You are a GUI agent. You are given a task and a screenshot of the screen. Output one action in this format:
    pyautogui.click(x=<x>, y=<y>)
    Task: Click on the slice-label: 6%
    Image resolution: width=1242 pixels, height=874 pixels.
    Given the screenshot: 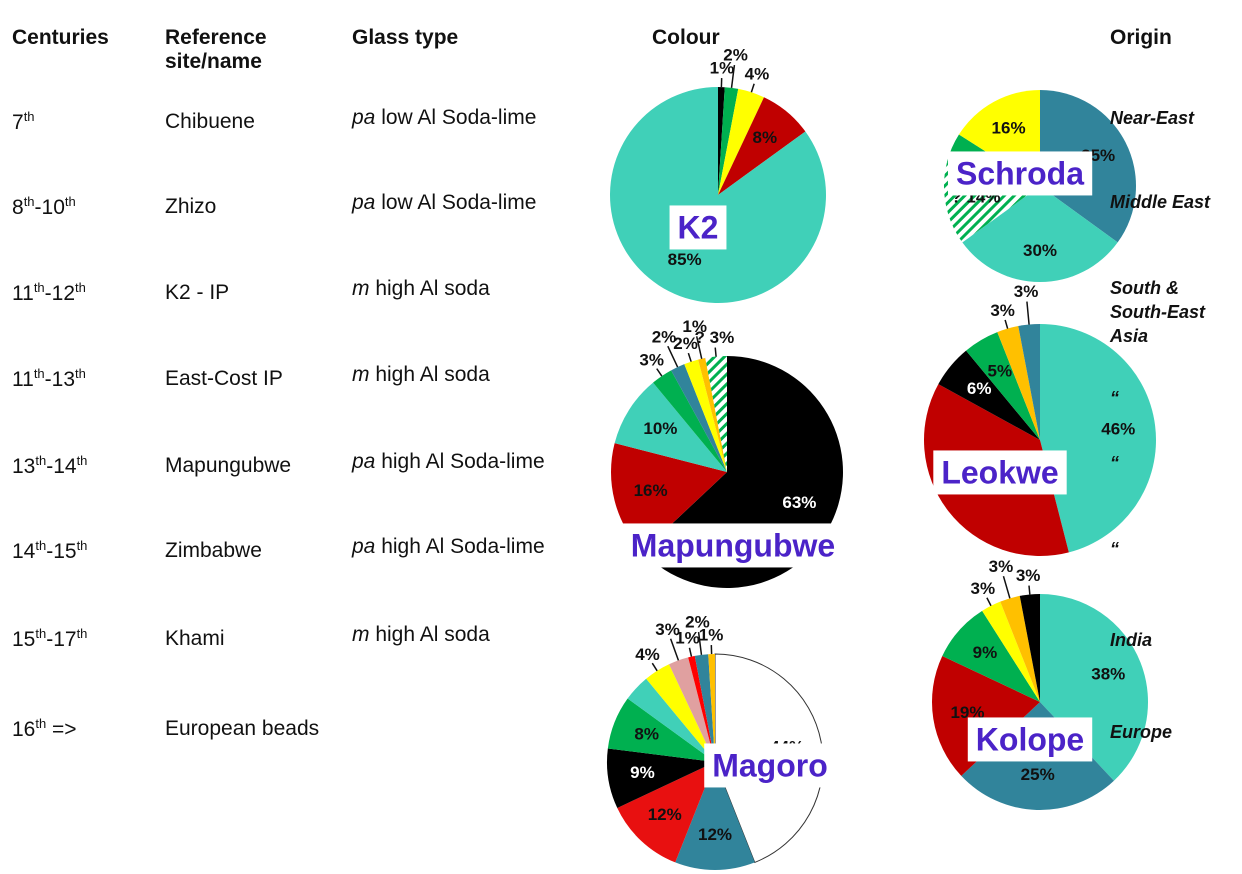 What is the action you would take?
    pyautogui.click(x=979, y=388)
    